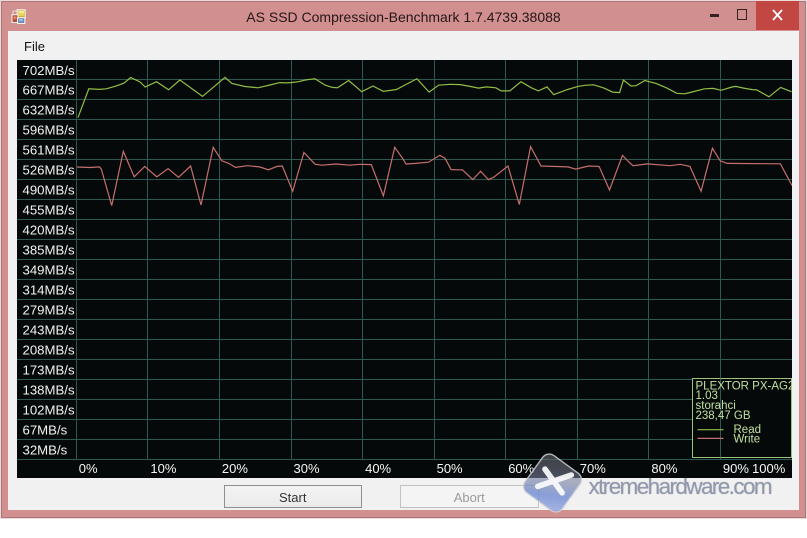 This screenshot has height=538, width=807. Describe the element at coordinates (45, 450) in the screenshot. I see `svg-text: 32MB/s` at that location.